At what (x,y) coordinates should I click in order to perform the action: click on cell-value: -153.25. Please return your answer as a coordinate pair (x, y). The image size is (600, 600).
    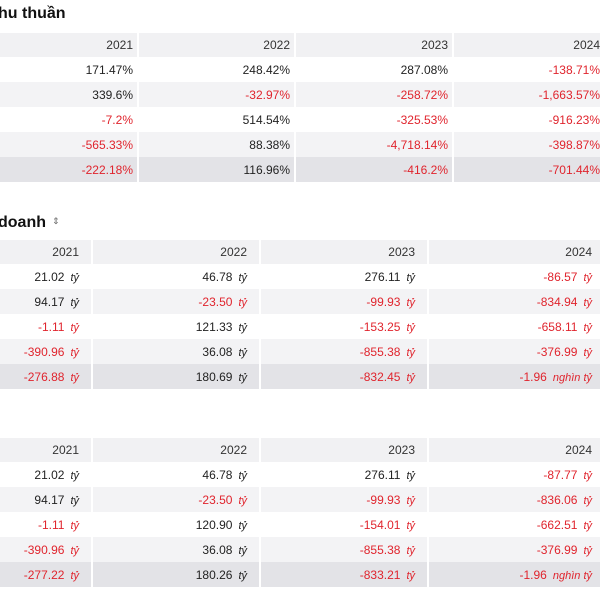
    Looking at the image, I should click on (380, 326).